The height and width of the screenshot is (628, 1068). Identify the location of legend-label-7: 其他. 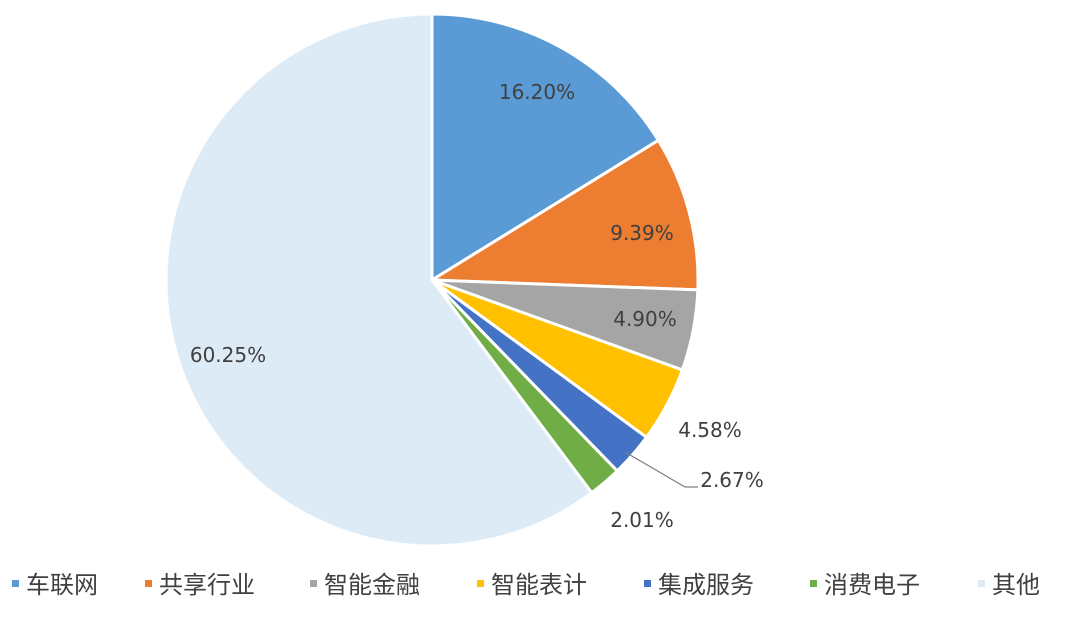
(1016, 585).